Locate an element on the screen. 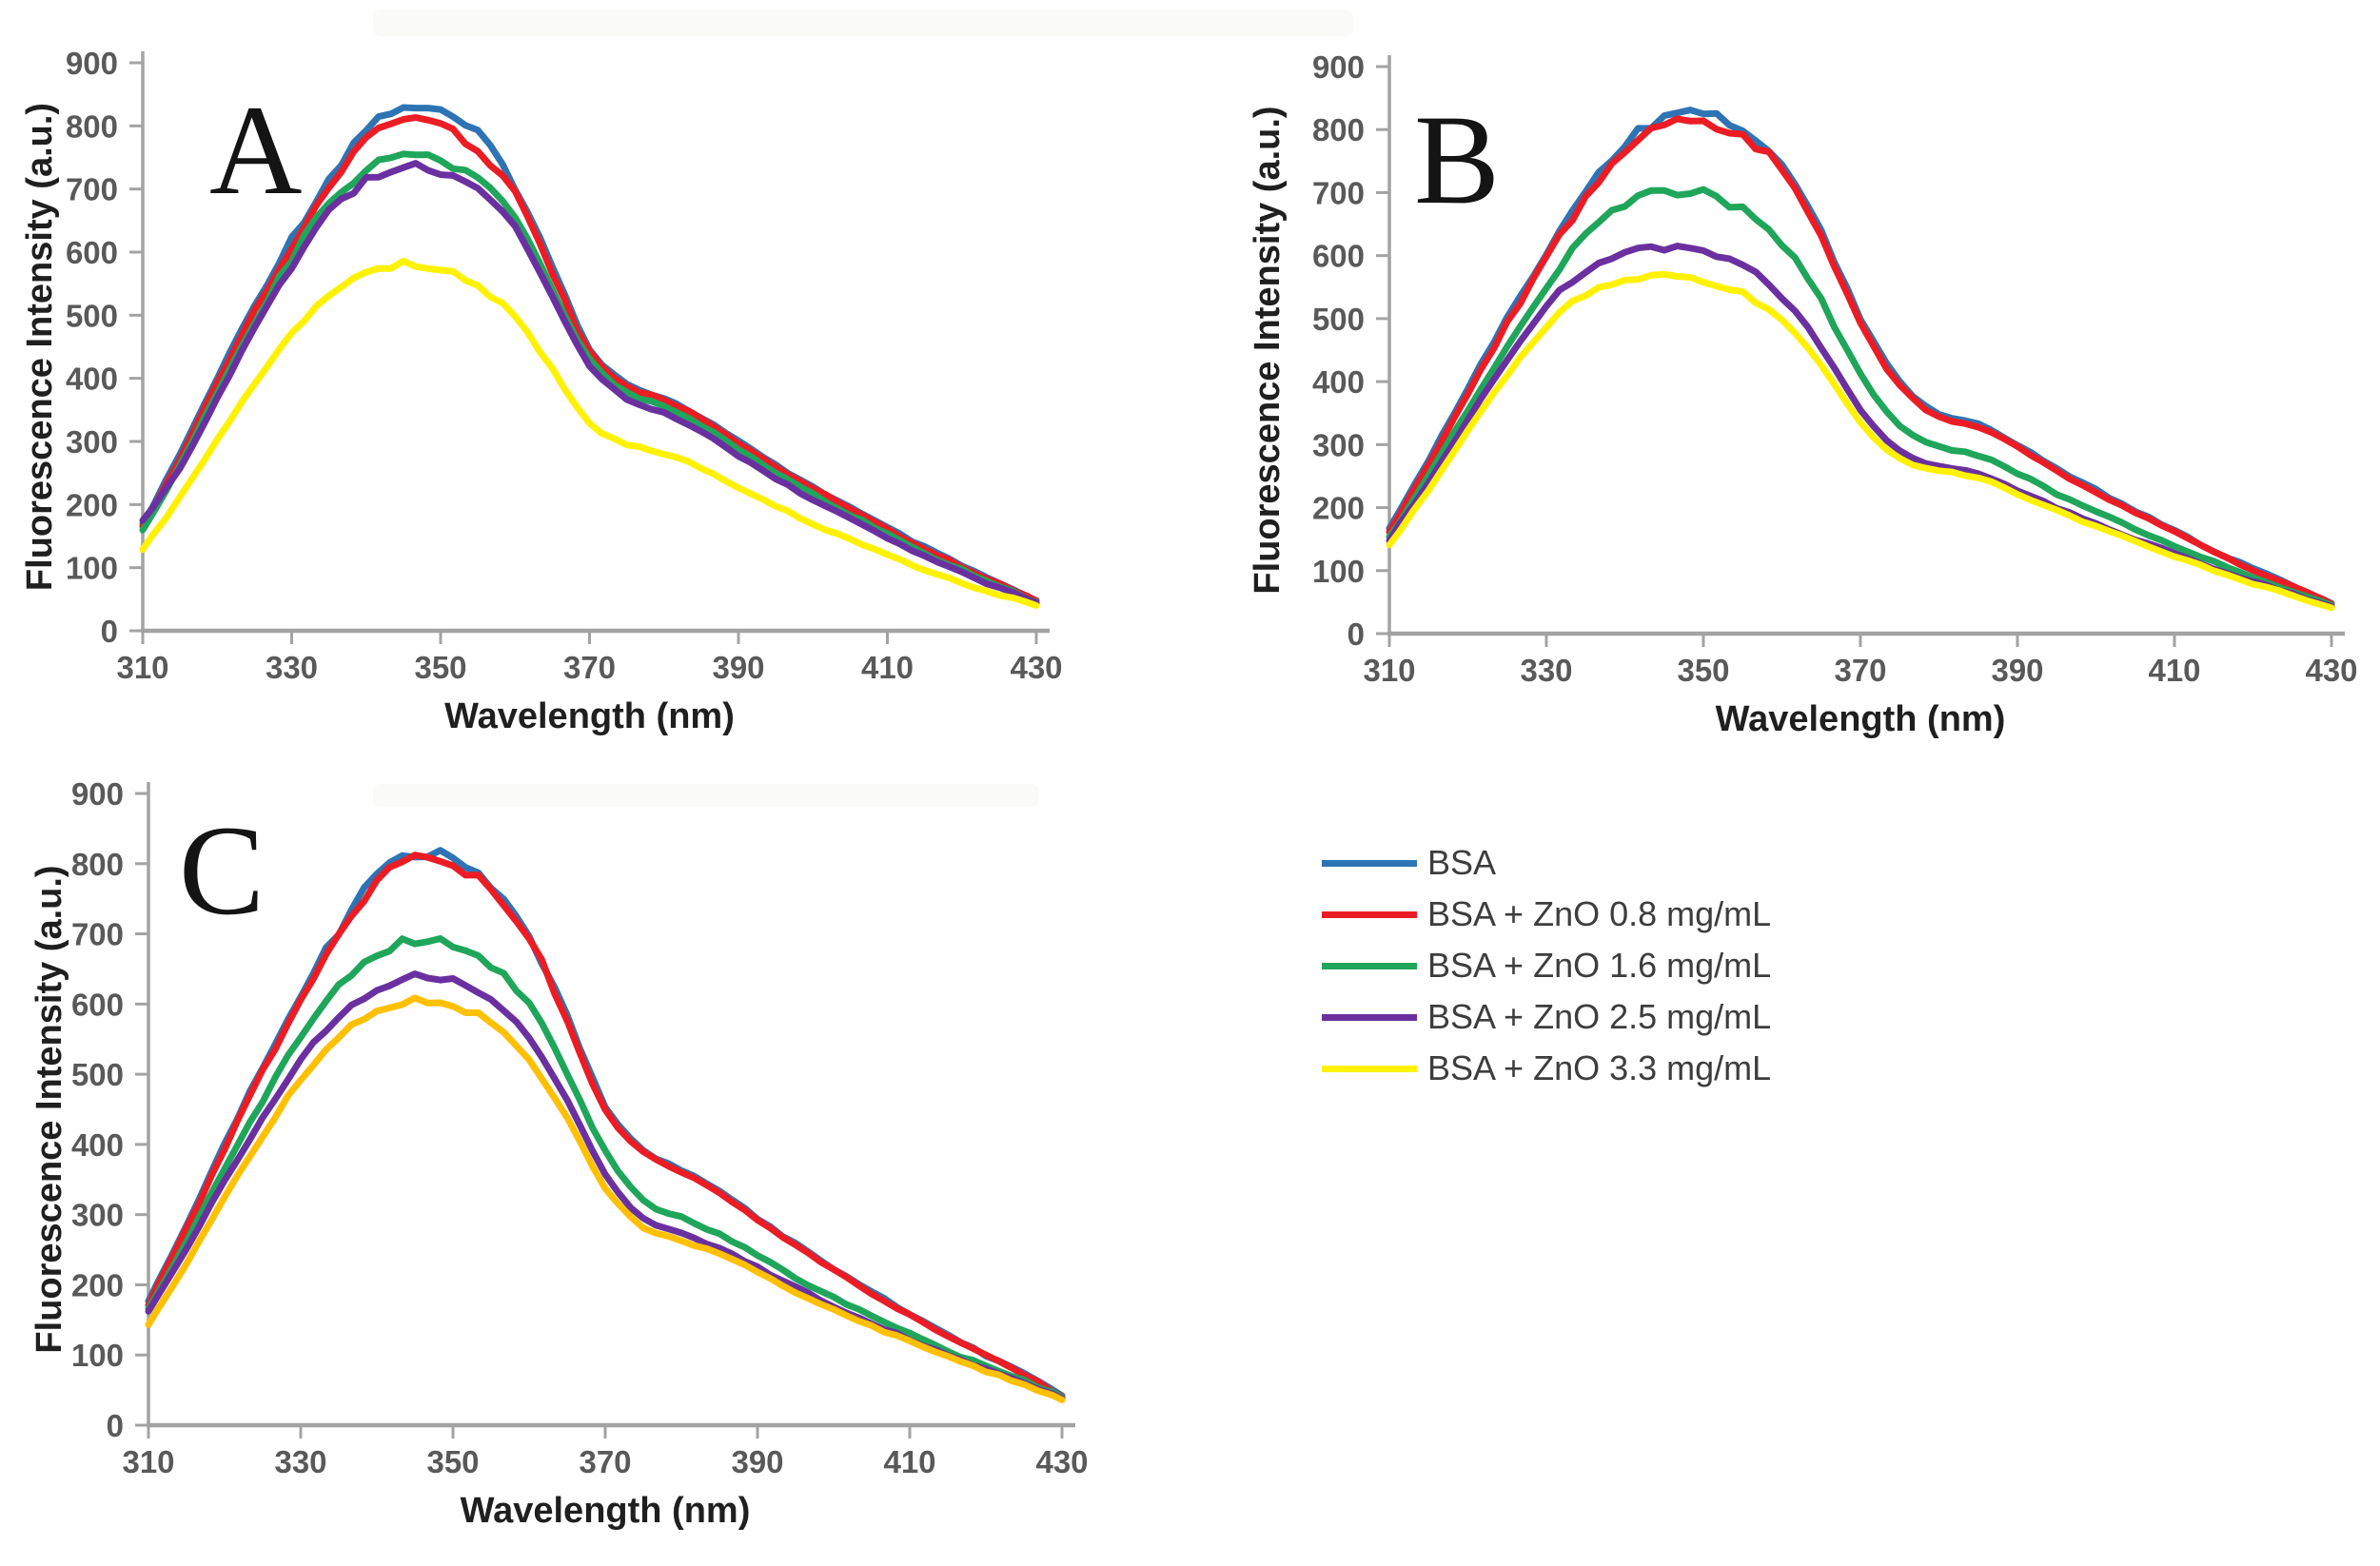  panel-letter: C is located at coordinates (222, 871).